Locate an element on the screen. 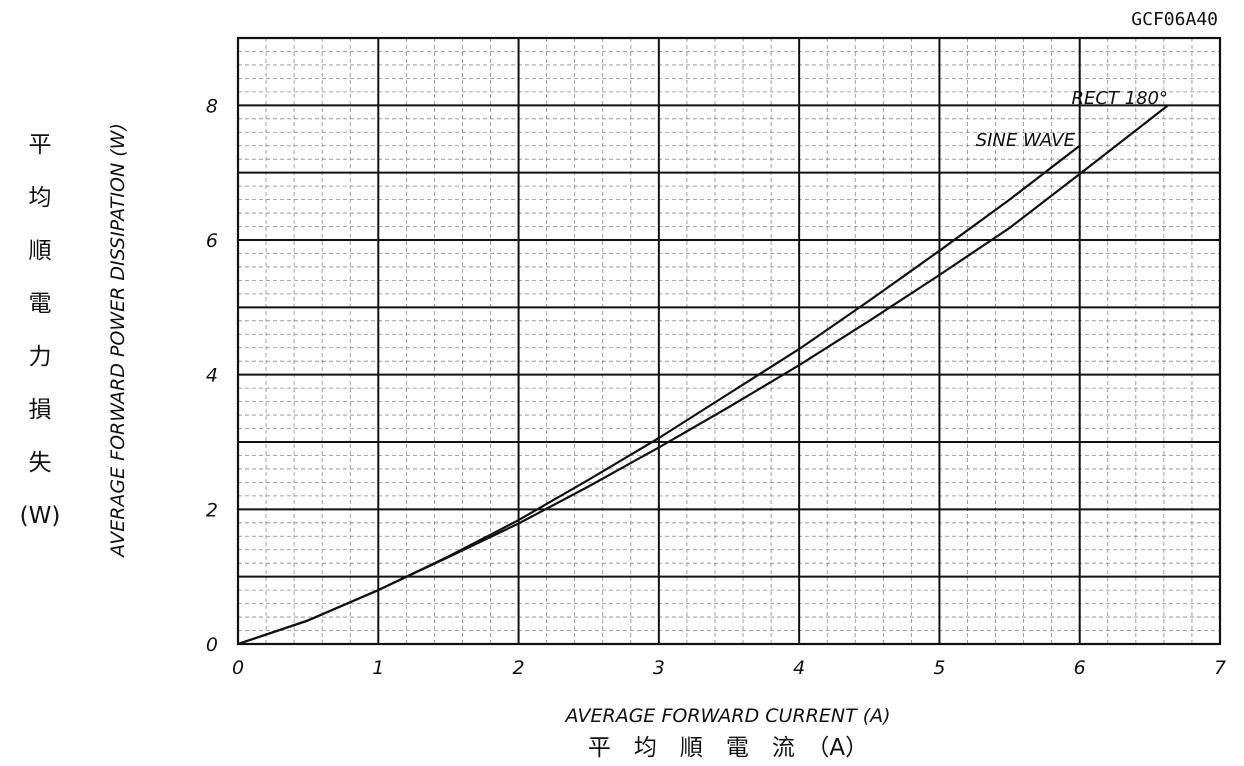 This screenshot has height=766, width=1244. x-tick-labels: 0 1 2 3 4 5 6 7 is located at coordinates (729, 668).